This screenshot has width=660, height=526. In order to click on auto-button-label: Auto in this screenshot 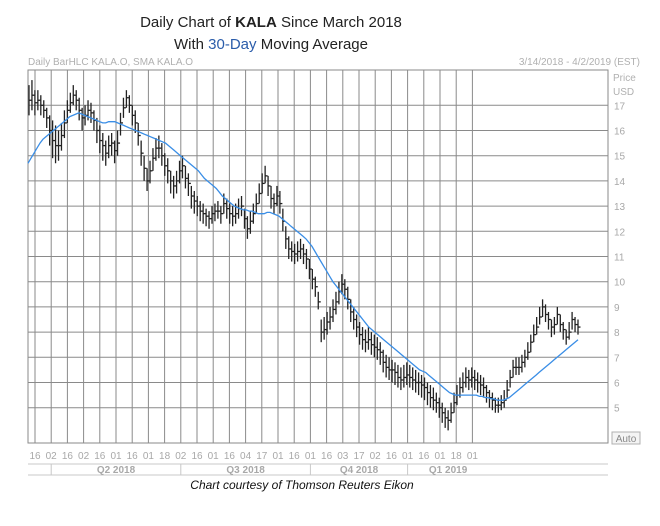, I will do `click(626, 439)`.